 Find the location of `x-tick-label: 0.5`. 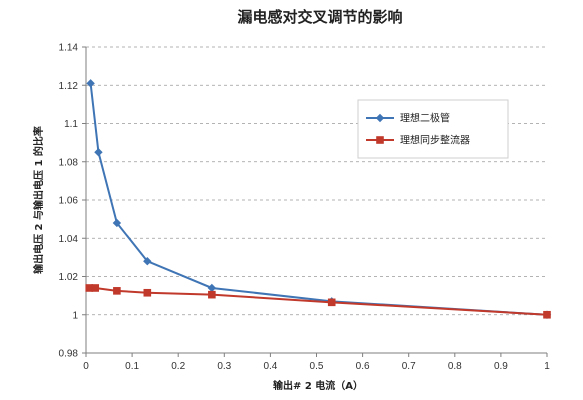

x-tick-label: 0.5 is located at coordinates (317, 366).